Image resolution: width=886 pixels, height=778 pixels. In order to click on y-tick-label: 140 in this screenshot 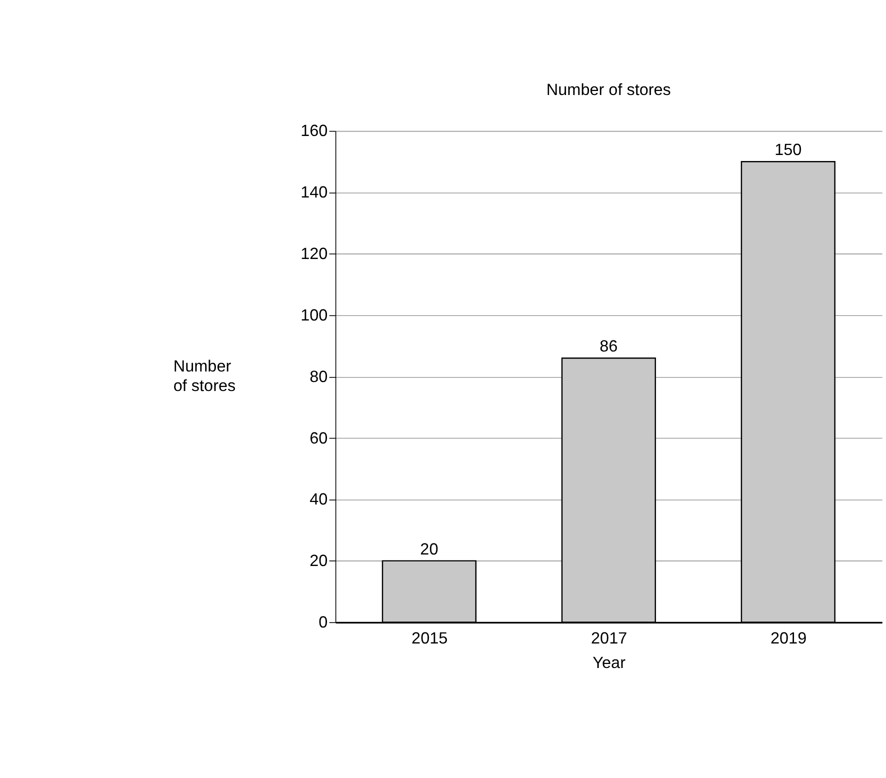, I will do `click(314, 193)`.